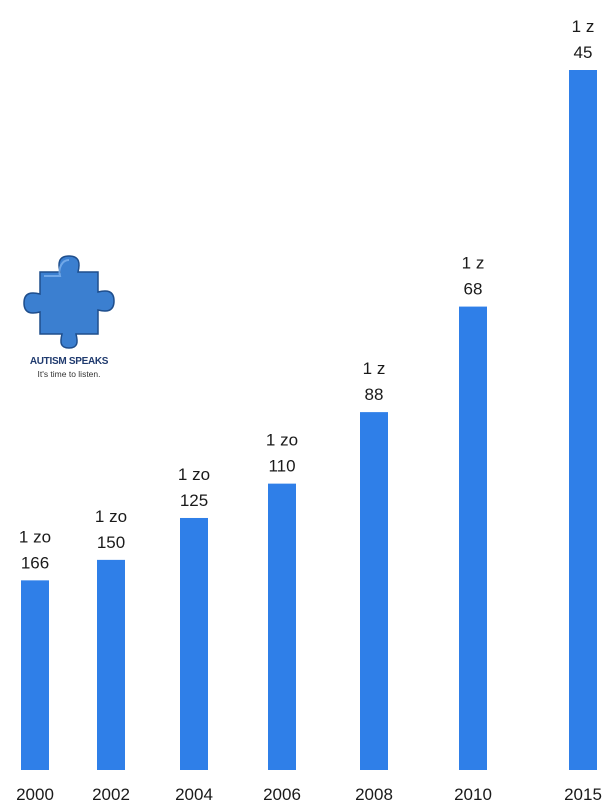 The height and width of the screenshot is (809, 605). Describe the element at coordinates (473, 289) in the screenshot. I see `data-label-value: 68` at that location.